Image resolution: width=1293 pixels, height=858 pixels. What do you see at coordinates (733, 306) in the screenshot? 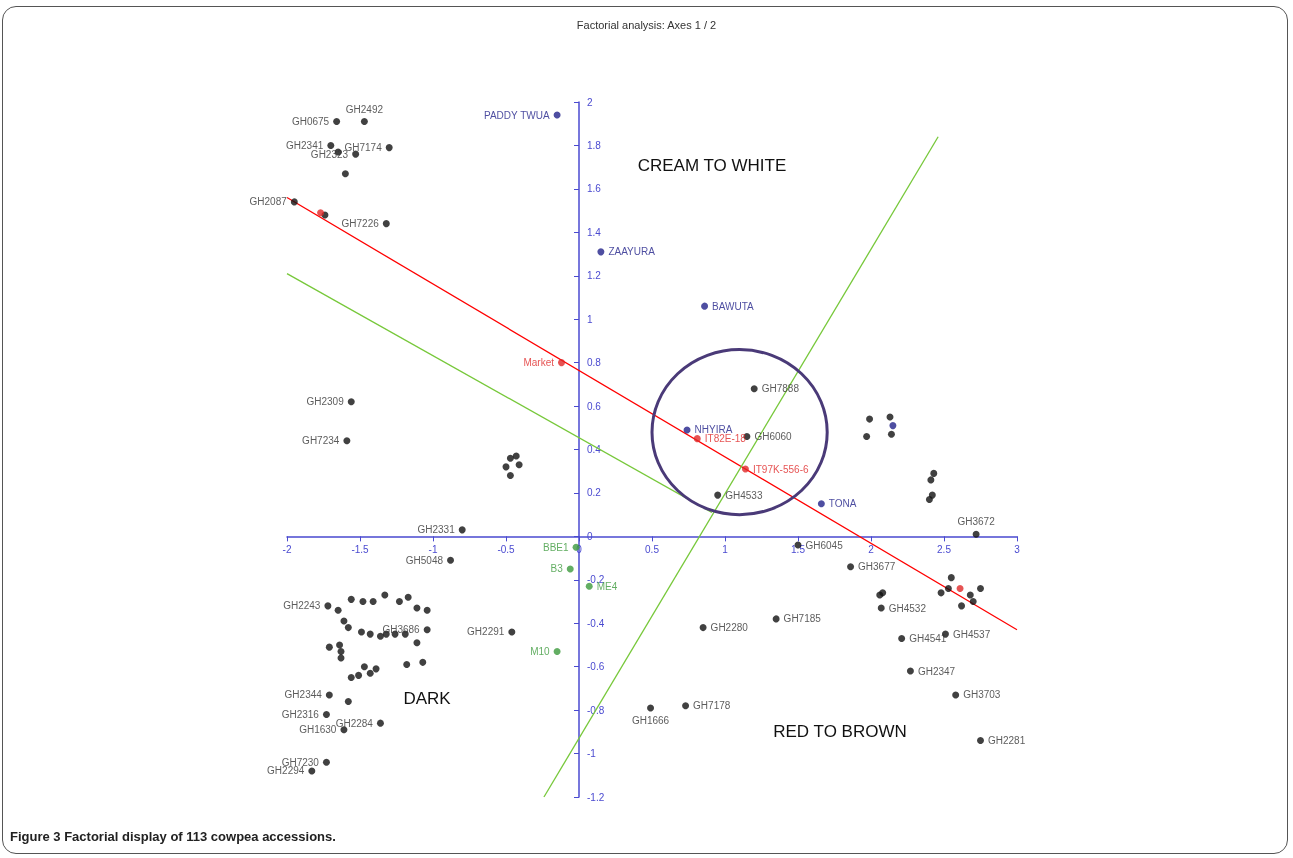
I see `data-label: BAWUTA` at bounding box center [733, 306].